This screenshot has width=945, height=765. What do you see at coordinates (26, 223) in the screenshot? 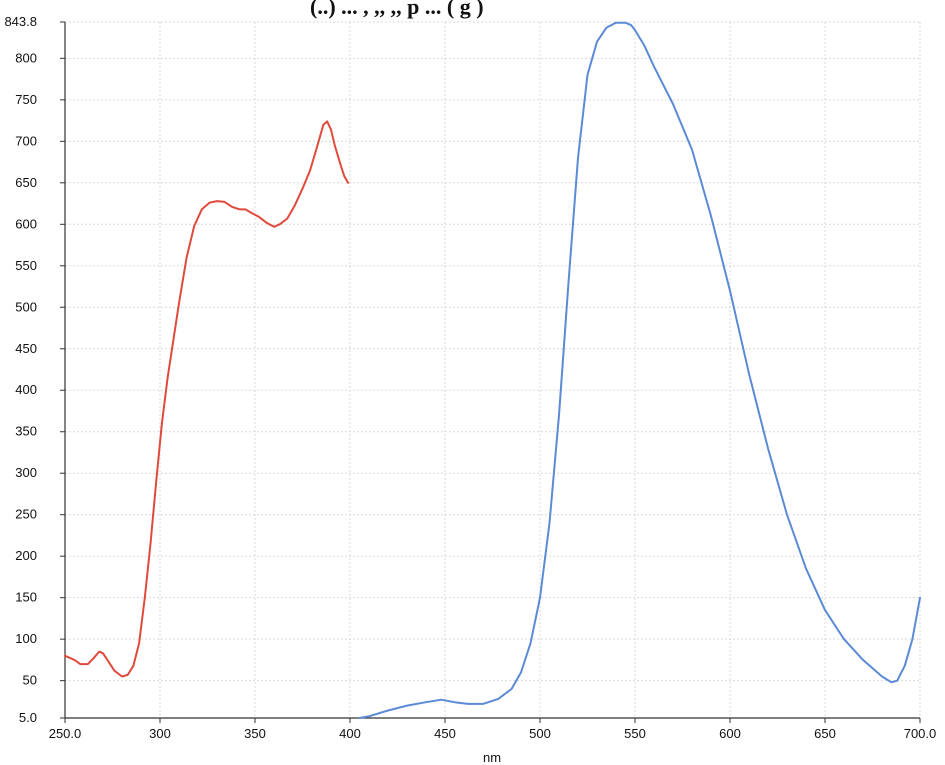
I see `y-tick-label: 600` at bounding box center [26, 223].